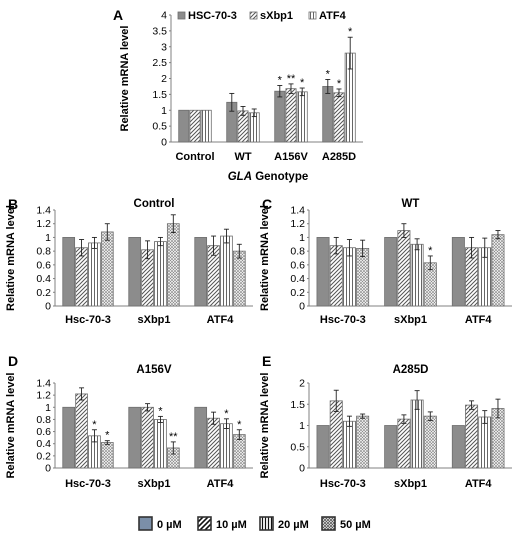 Image resolution: width=525 pixels, height=550 pixels. I want to click on legend-item: 20 µM, so click(284, 523).